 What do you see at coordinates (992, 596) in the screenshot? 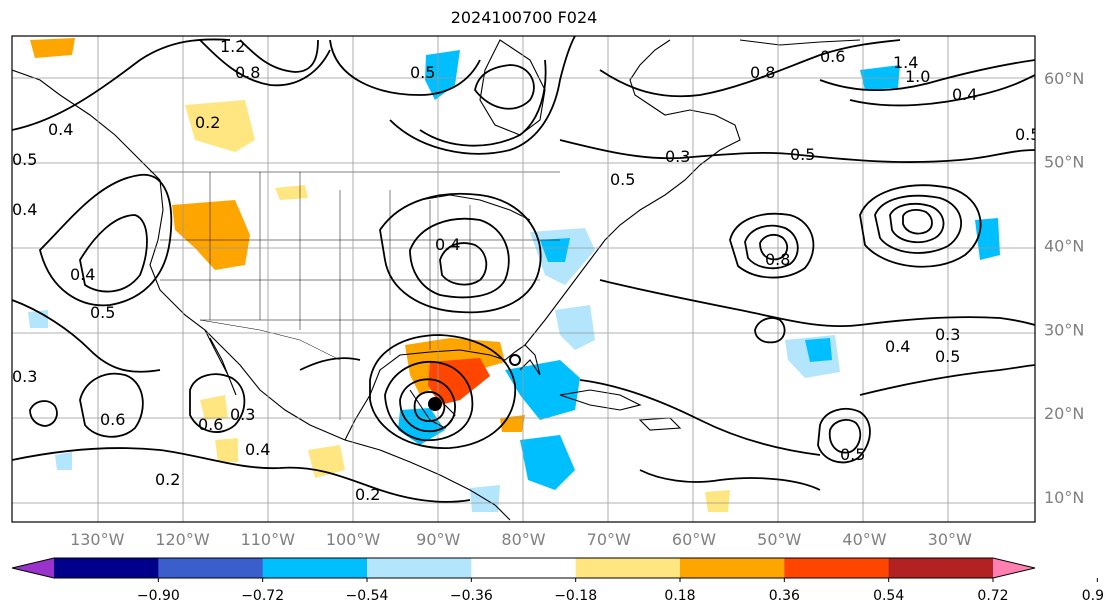
I see `colorbar-tick-label: 0.72` at bounding box center [992, 596].